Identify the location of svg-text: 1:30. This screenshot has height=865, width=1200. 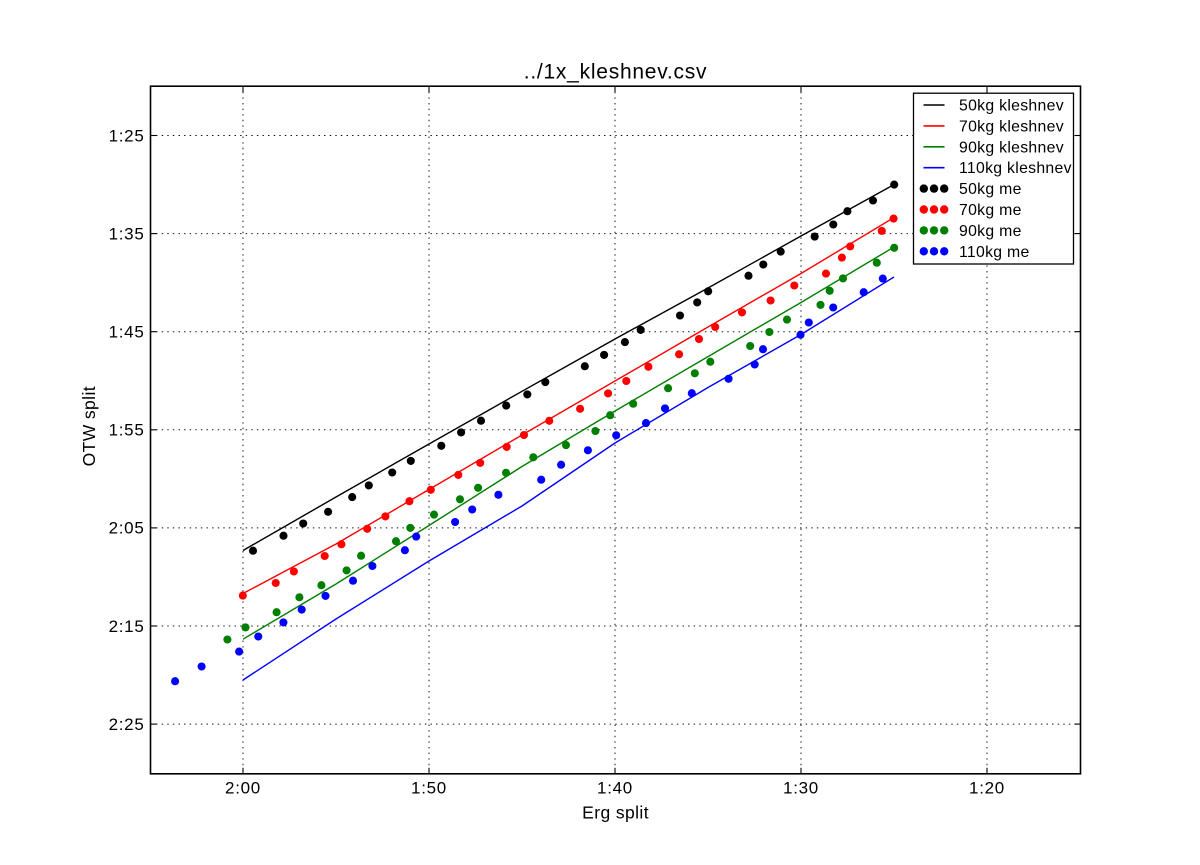
(801, 788).